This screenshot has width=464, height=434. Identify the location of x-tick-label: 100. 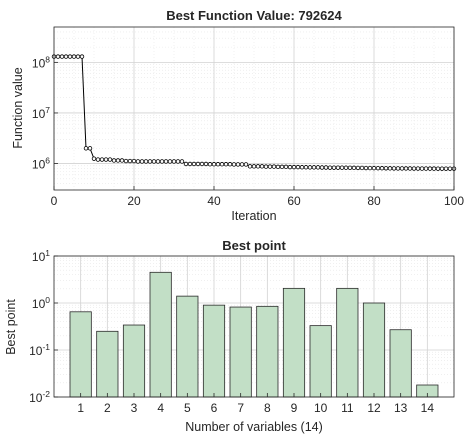
(454, 201).